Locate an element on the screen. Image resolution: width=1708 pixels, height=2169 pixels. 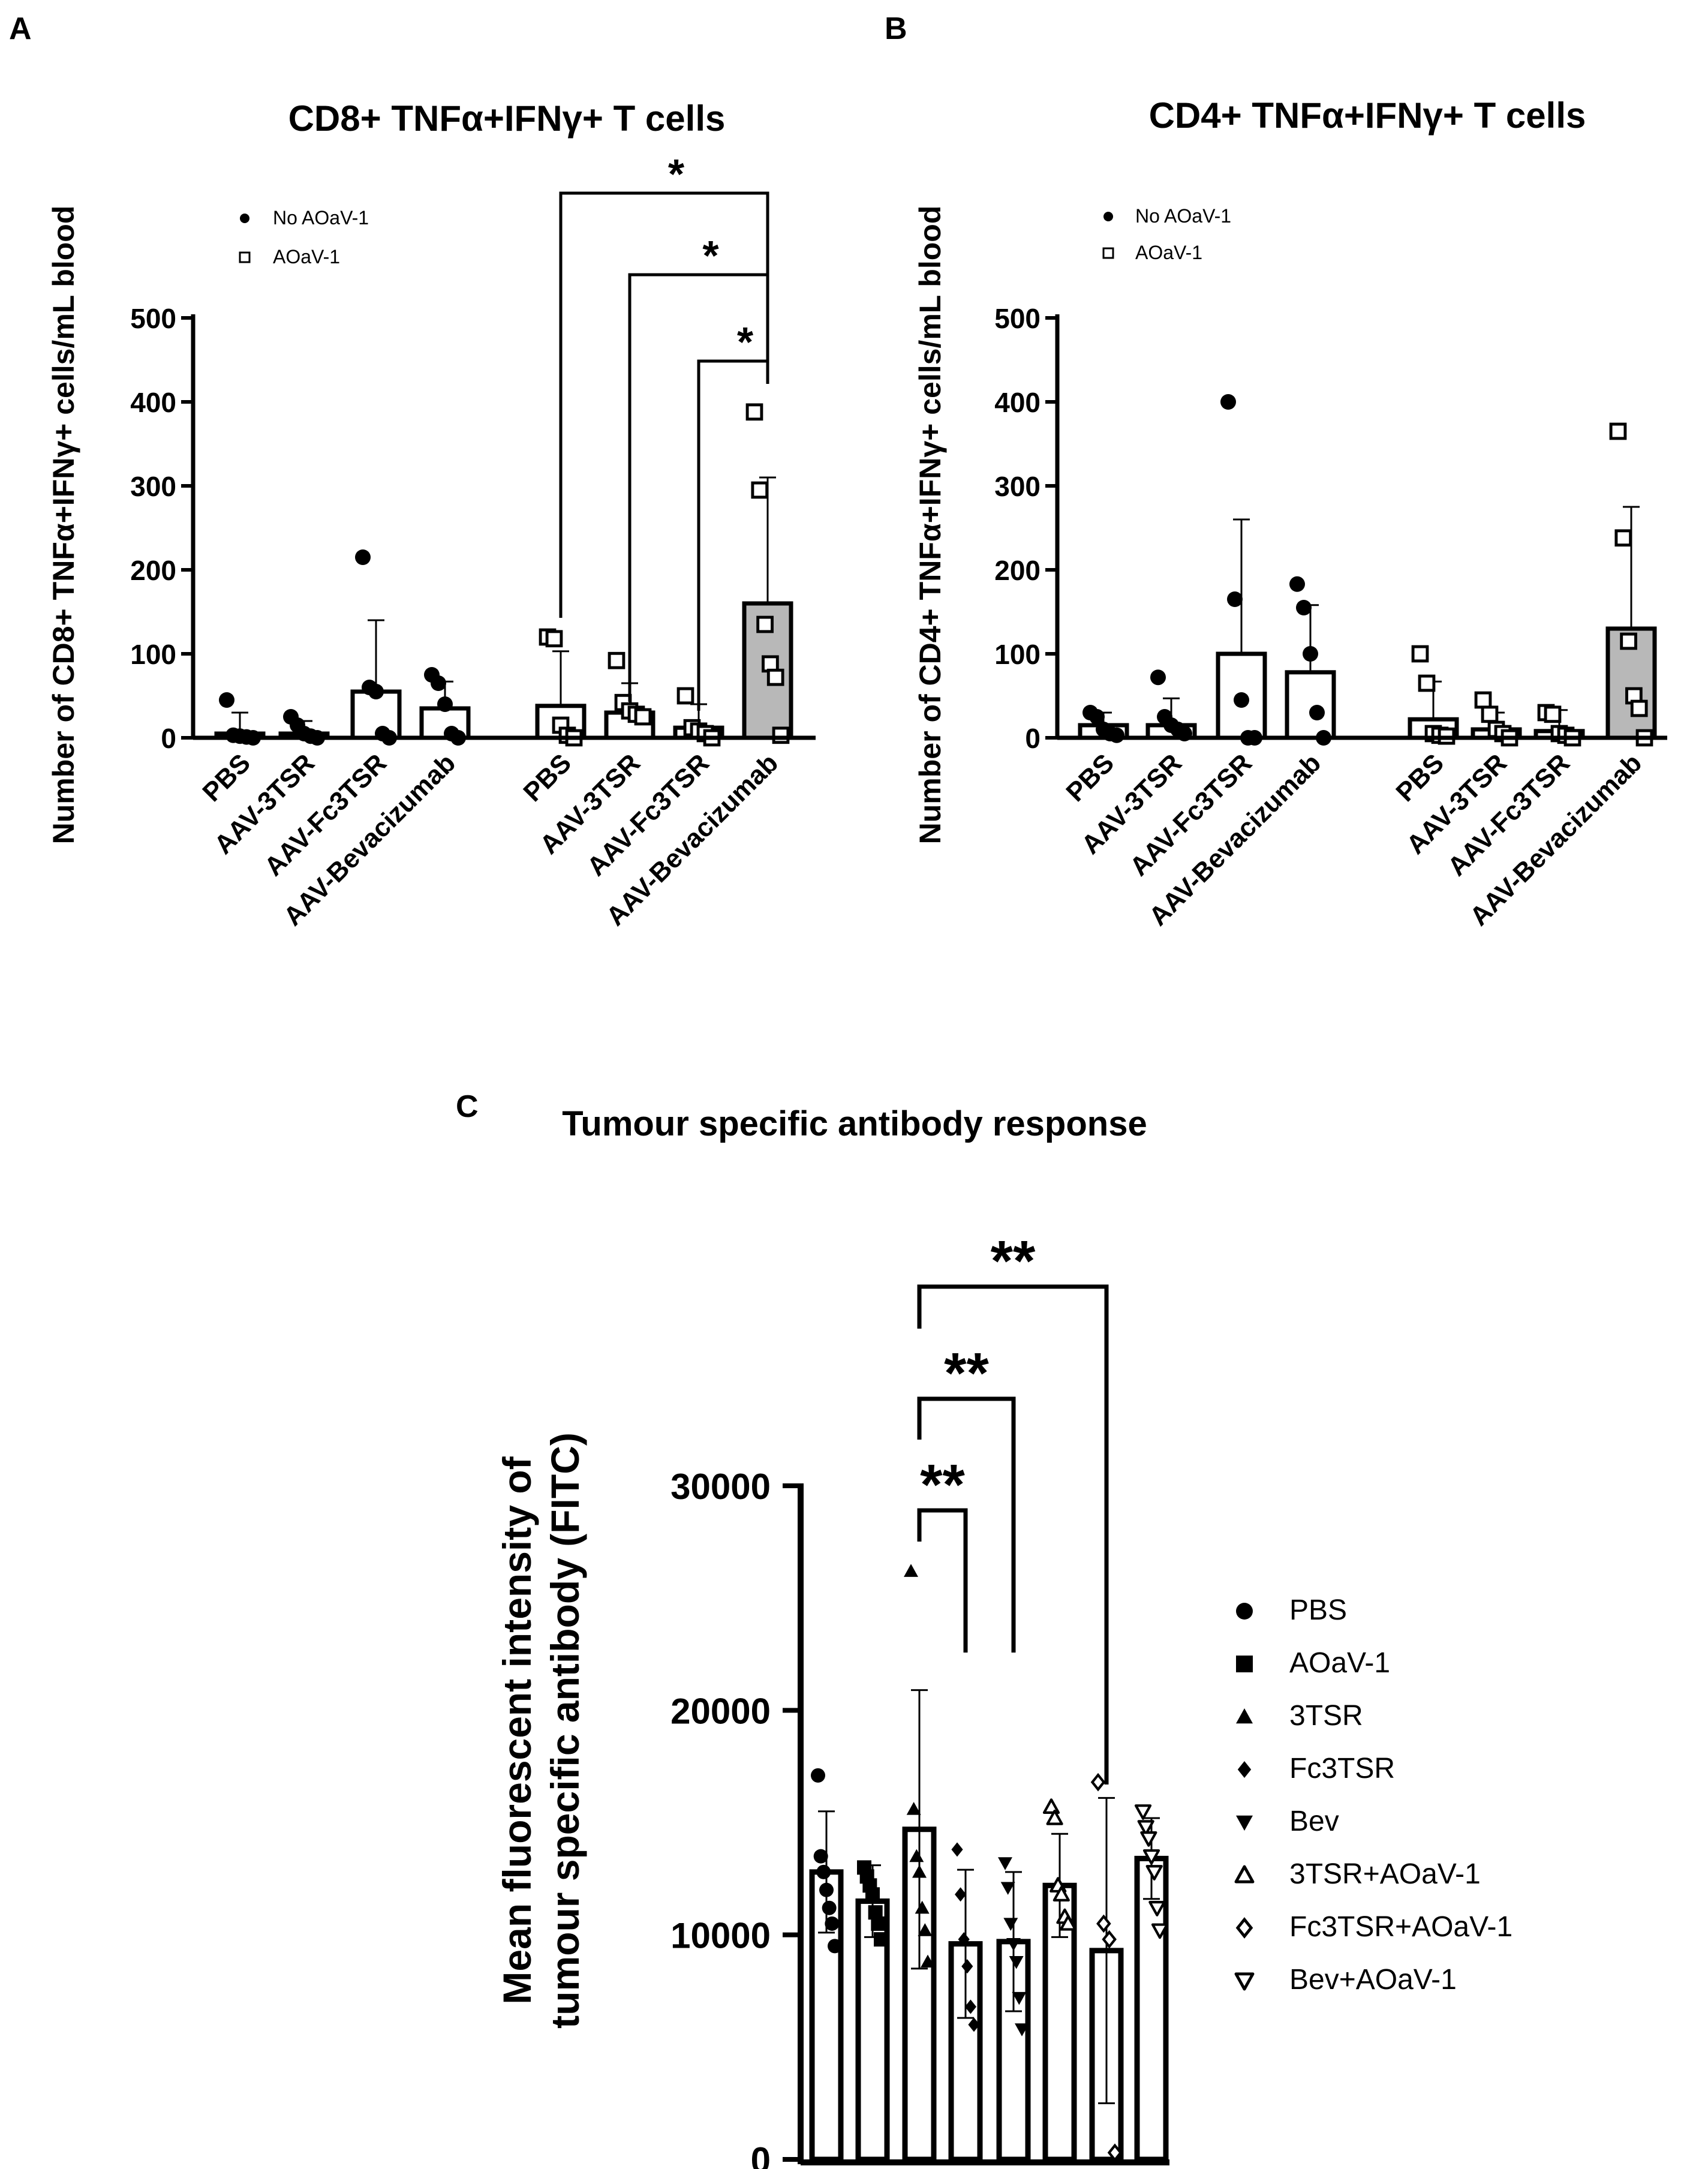
legend-label: 3TSR+AOaV-1 is located at coordinates (1385, 1874).